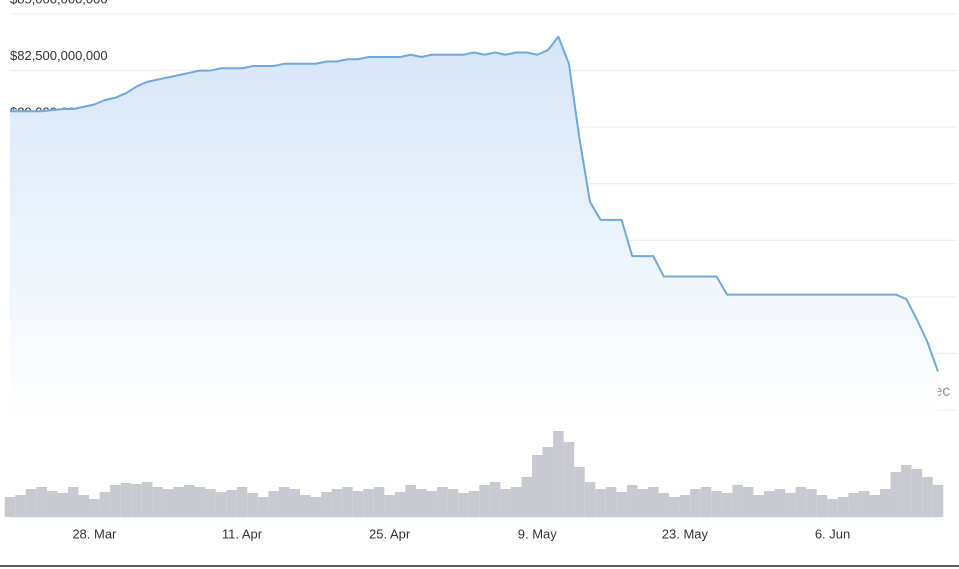 Image resolution: width=959 pixels, height=569 pixels. Describe the element at coordinates (685, 533) in the screenshot. I see `x-tick-label: 23. May` at that location.